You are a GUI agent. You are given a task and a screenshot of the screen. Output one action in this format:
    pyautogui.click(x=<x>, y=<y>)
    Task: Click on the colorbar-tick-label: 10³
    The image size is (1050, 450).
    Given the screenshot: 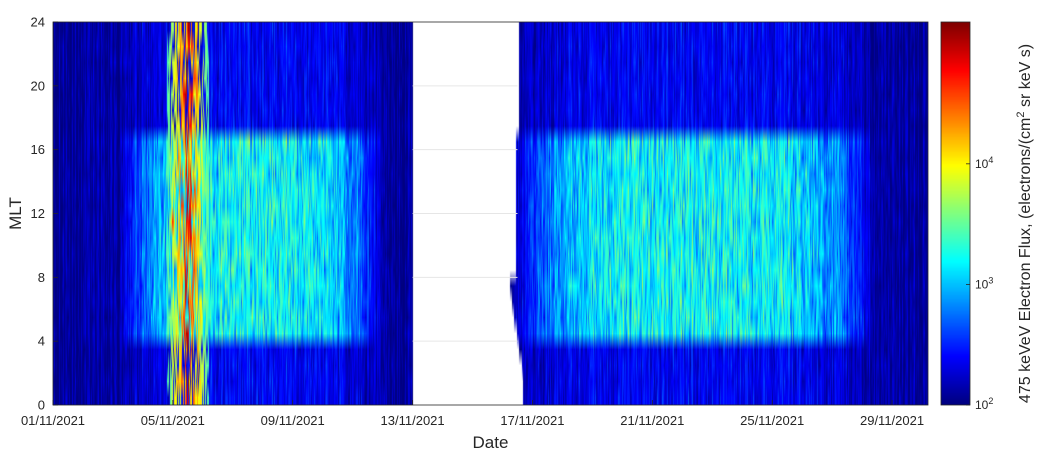 What is the action you would take?
    pyautogui.click(x=984, y=283)
    